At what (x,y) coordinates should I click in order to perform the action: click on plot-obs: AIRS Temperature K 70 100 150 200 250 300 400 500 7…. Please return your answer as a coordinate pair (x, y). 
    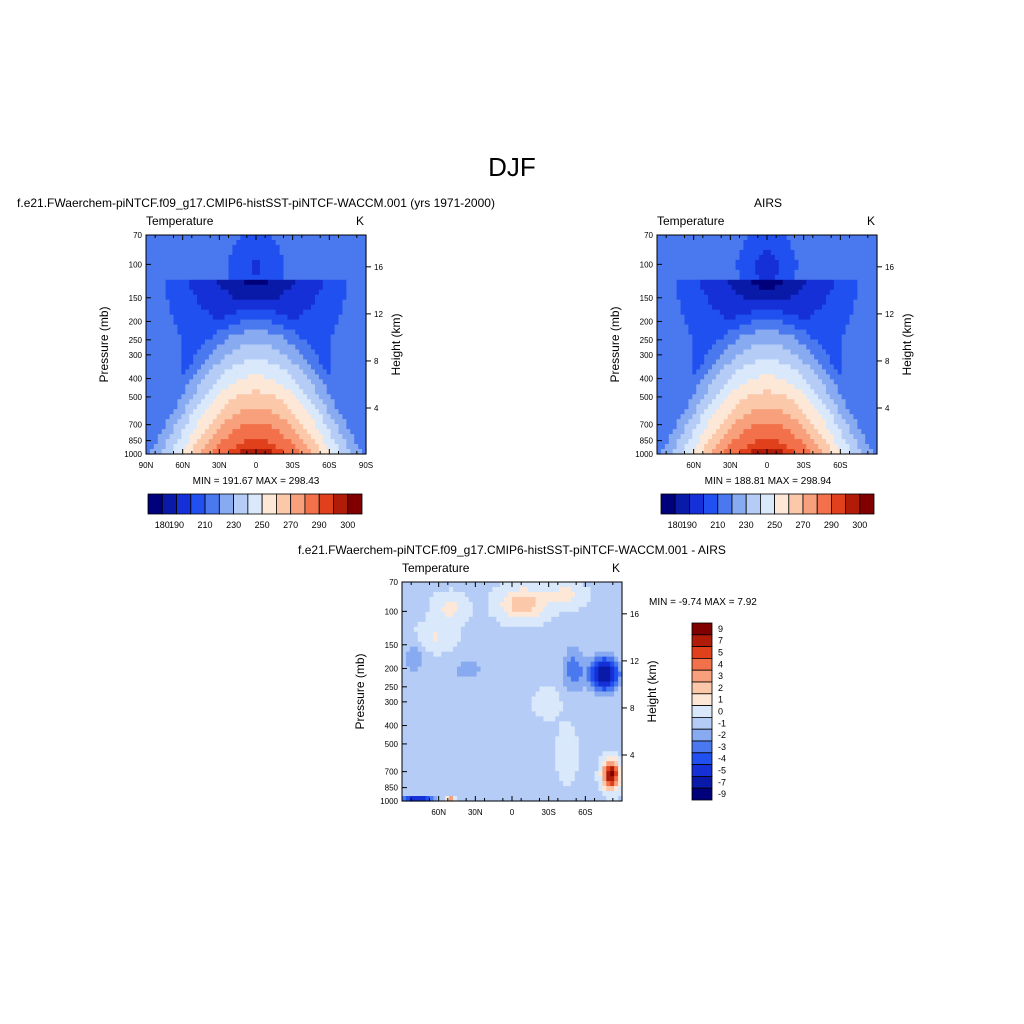
    Looking at the image, I should click on (761, 363).